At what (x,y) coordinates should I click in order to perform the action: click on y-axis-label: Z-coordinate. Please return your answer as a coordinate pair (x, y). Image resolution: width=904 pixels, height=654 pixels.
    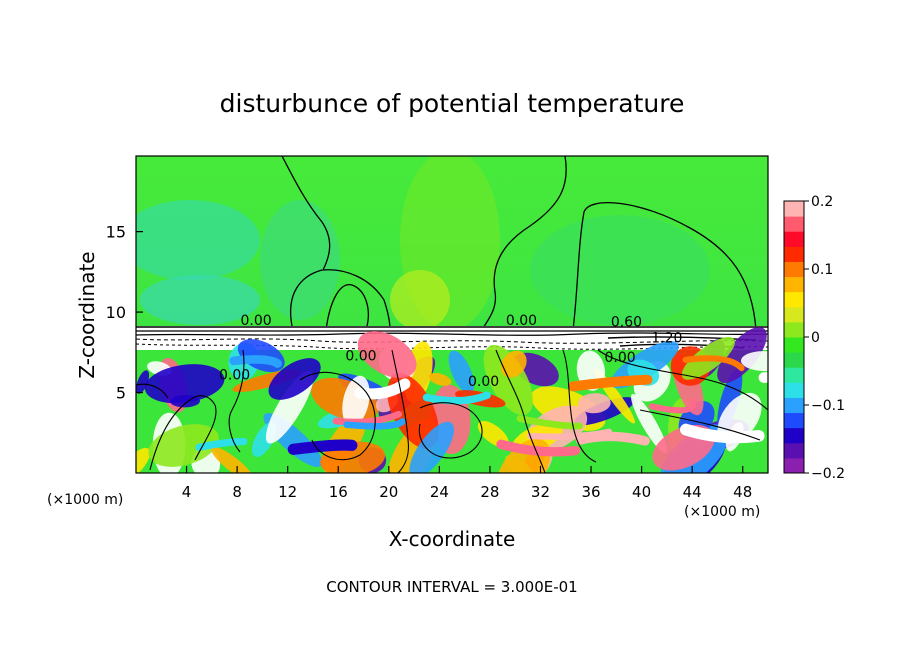
    Looking at the image, I should click on (87, 314).